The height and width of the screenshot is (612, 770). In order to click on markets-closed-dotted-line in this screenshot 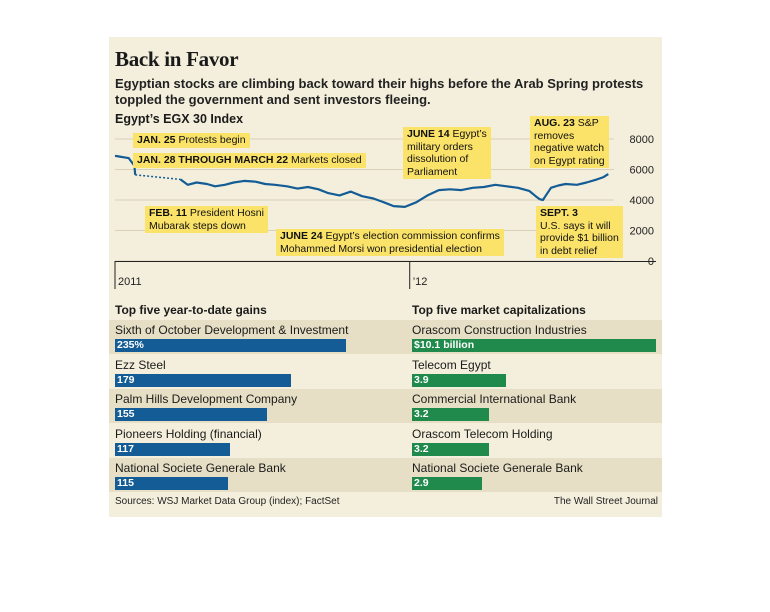, I will do `click(158, 177)`.